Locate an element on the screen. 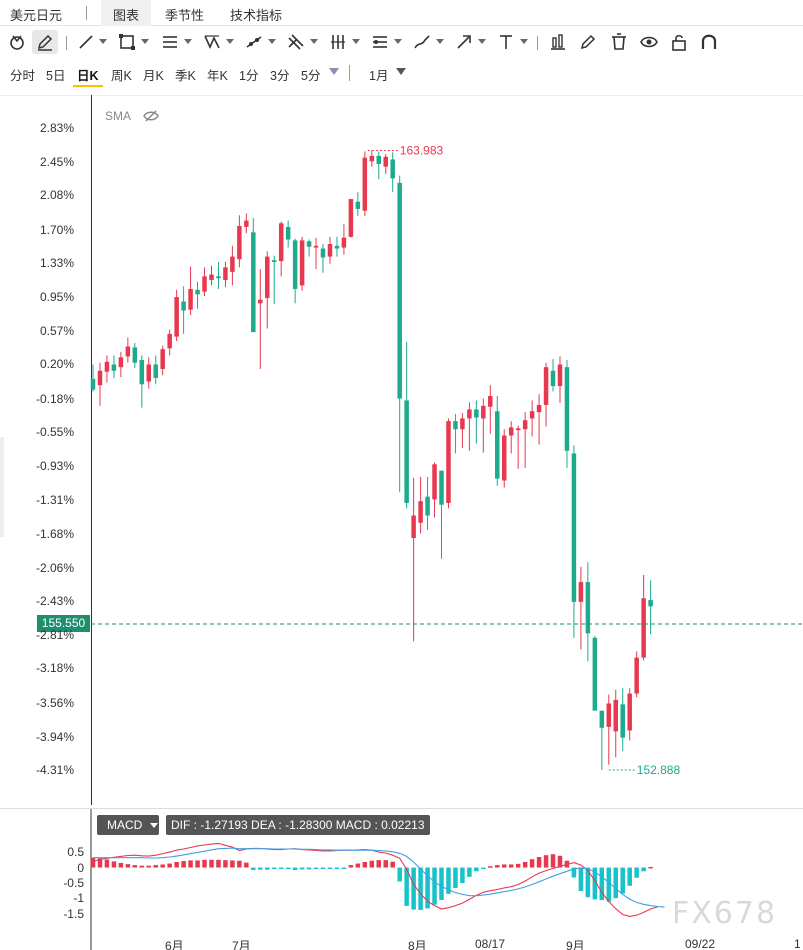  x-axis-label: 09/22 is located at coordinates (700, 943).